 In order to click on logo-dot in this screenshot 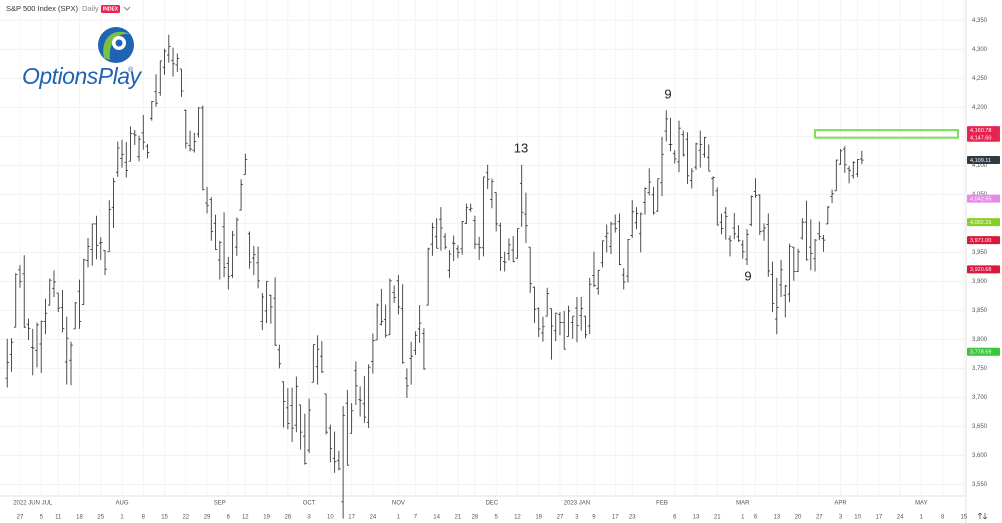, I will do `click(119, 43)`.